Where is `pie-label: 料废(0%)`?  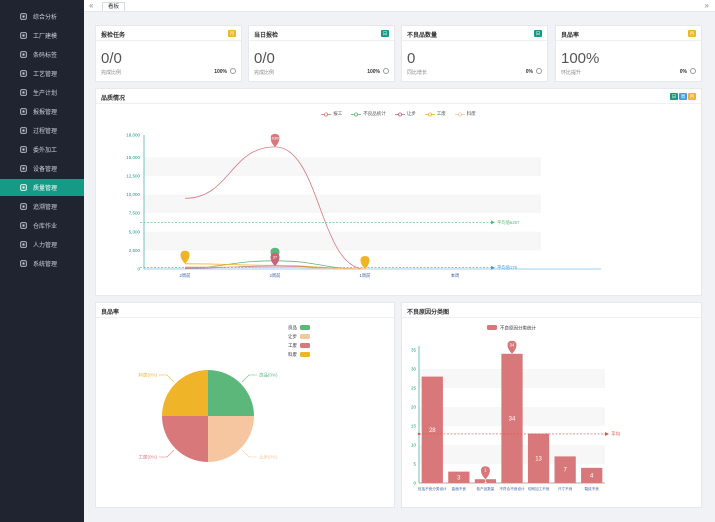 pie-label: 料废(0%) is located at coordinates (147, 374).